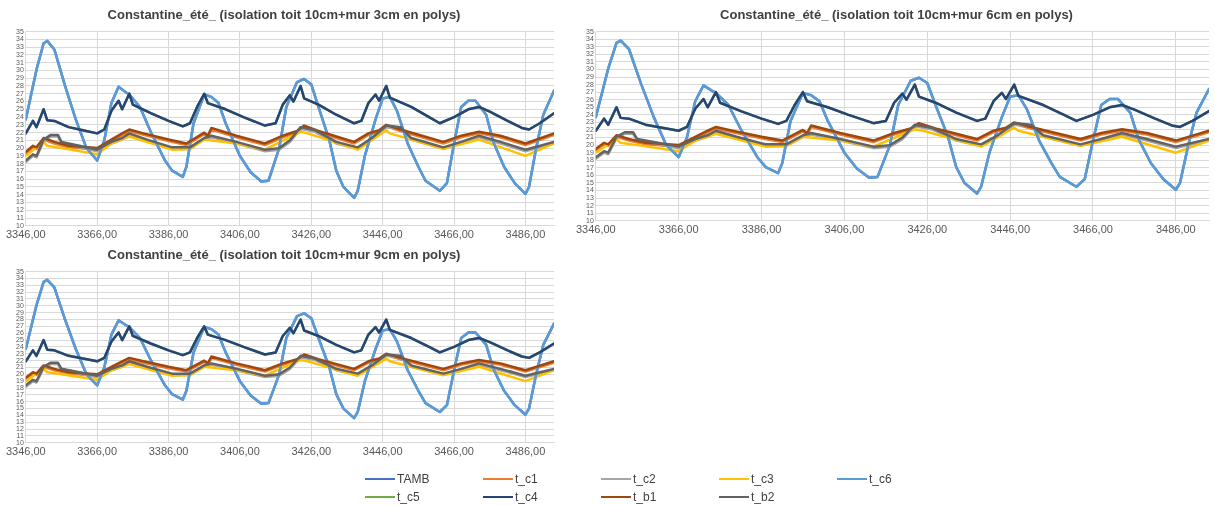  What do you see at coordinates (526, 497) in the screenshot?
I see `legend-label: t_c4` at bounding box center [526, 497].